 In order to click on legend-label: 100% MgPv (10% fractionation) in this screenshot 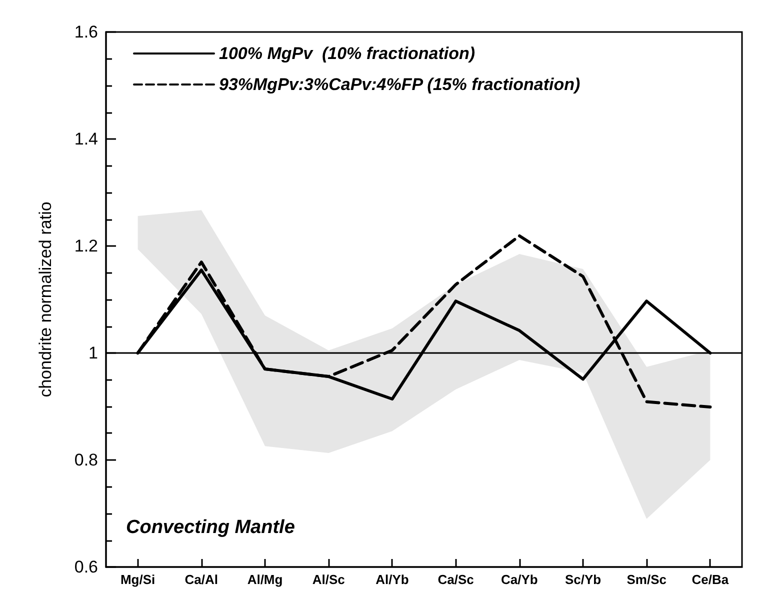, I will do `click(347, 53)`.